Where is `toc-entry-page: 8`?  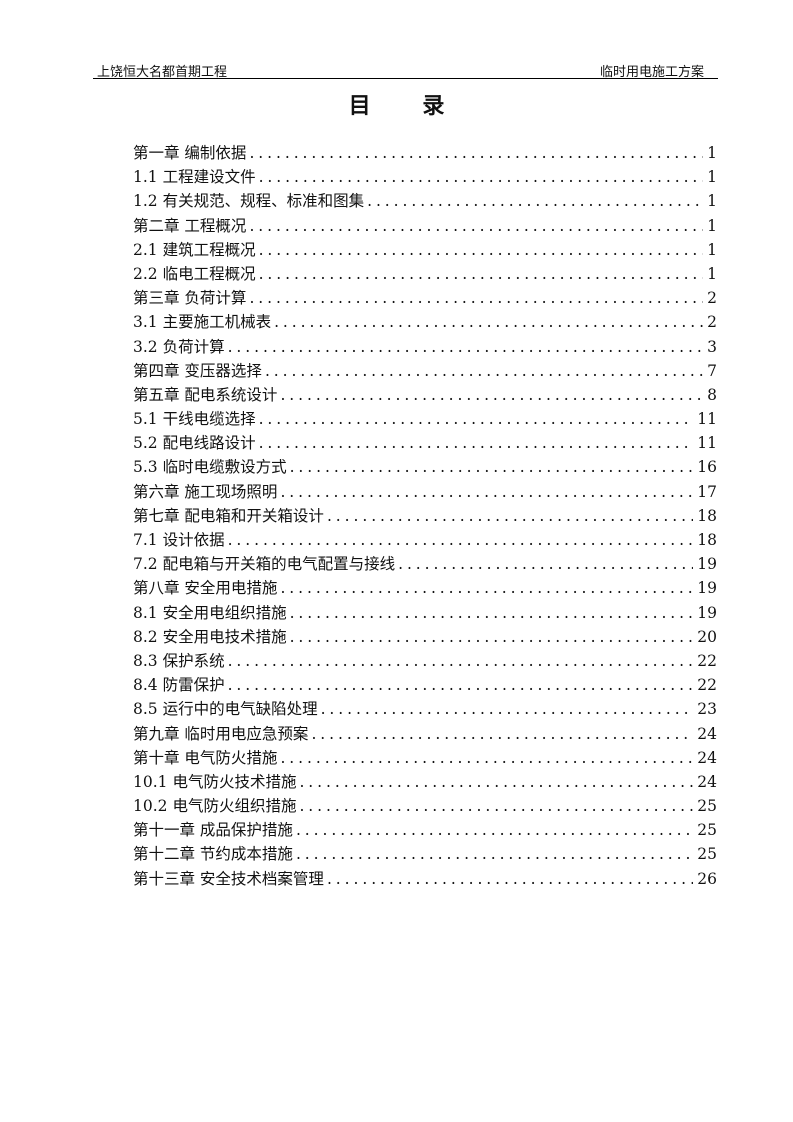 toc-entry-page: 8 is located at coordinates (712, 394).